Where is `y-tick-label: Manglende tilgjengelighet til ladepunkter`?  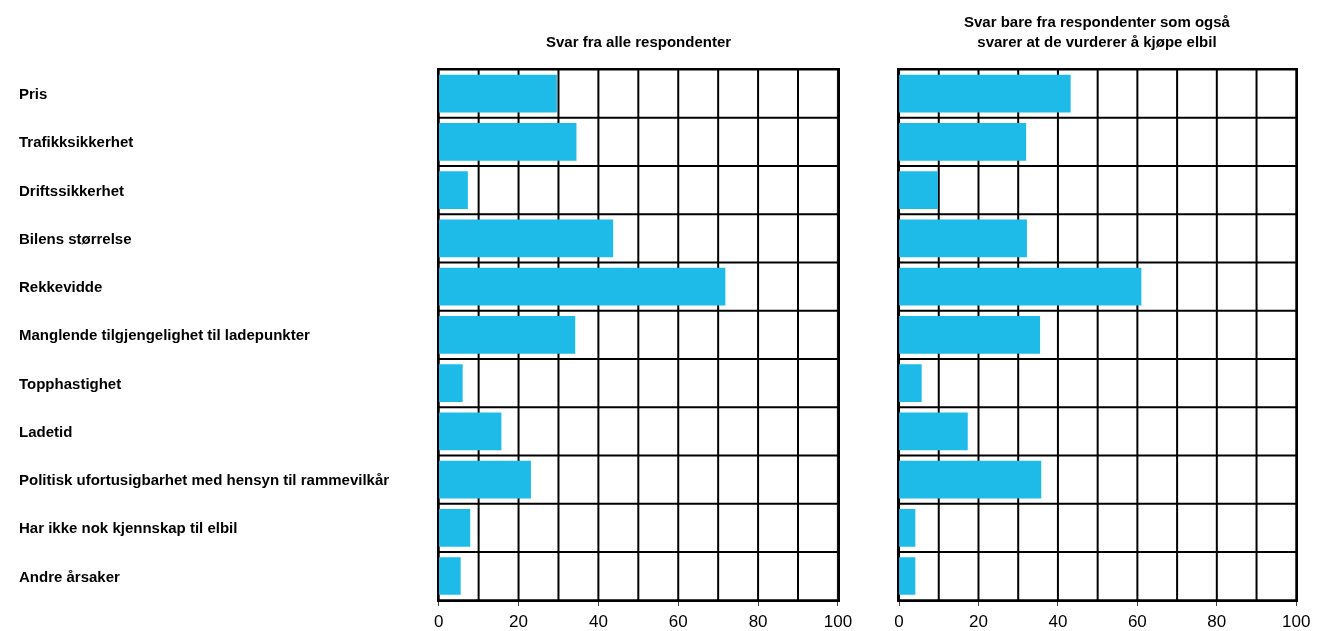 y-tick-label: Manglende tilgjengelighet til ladepunkter is located at coordinates (165, 334).